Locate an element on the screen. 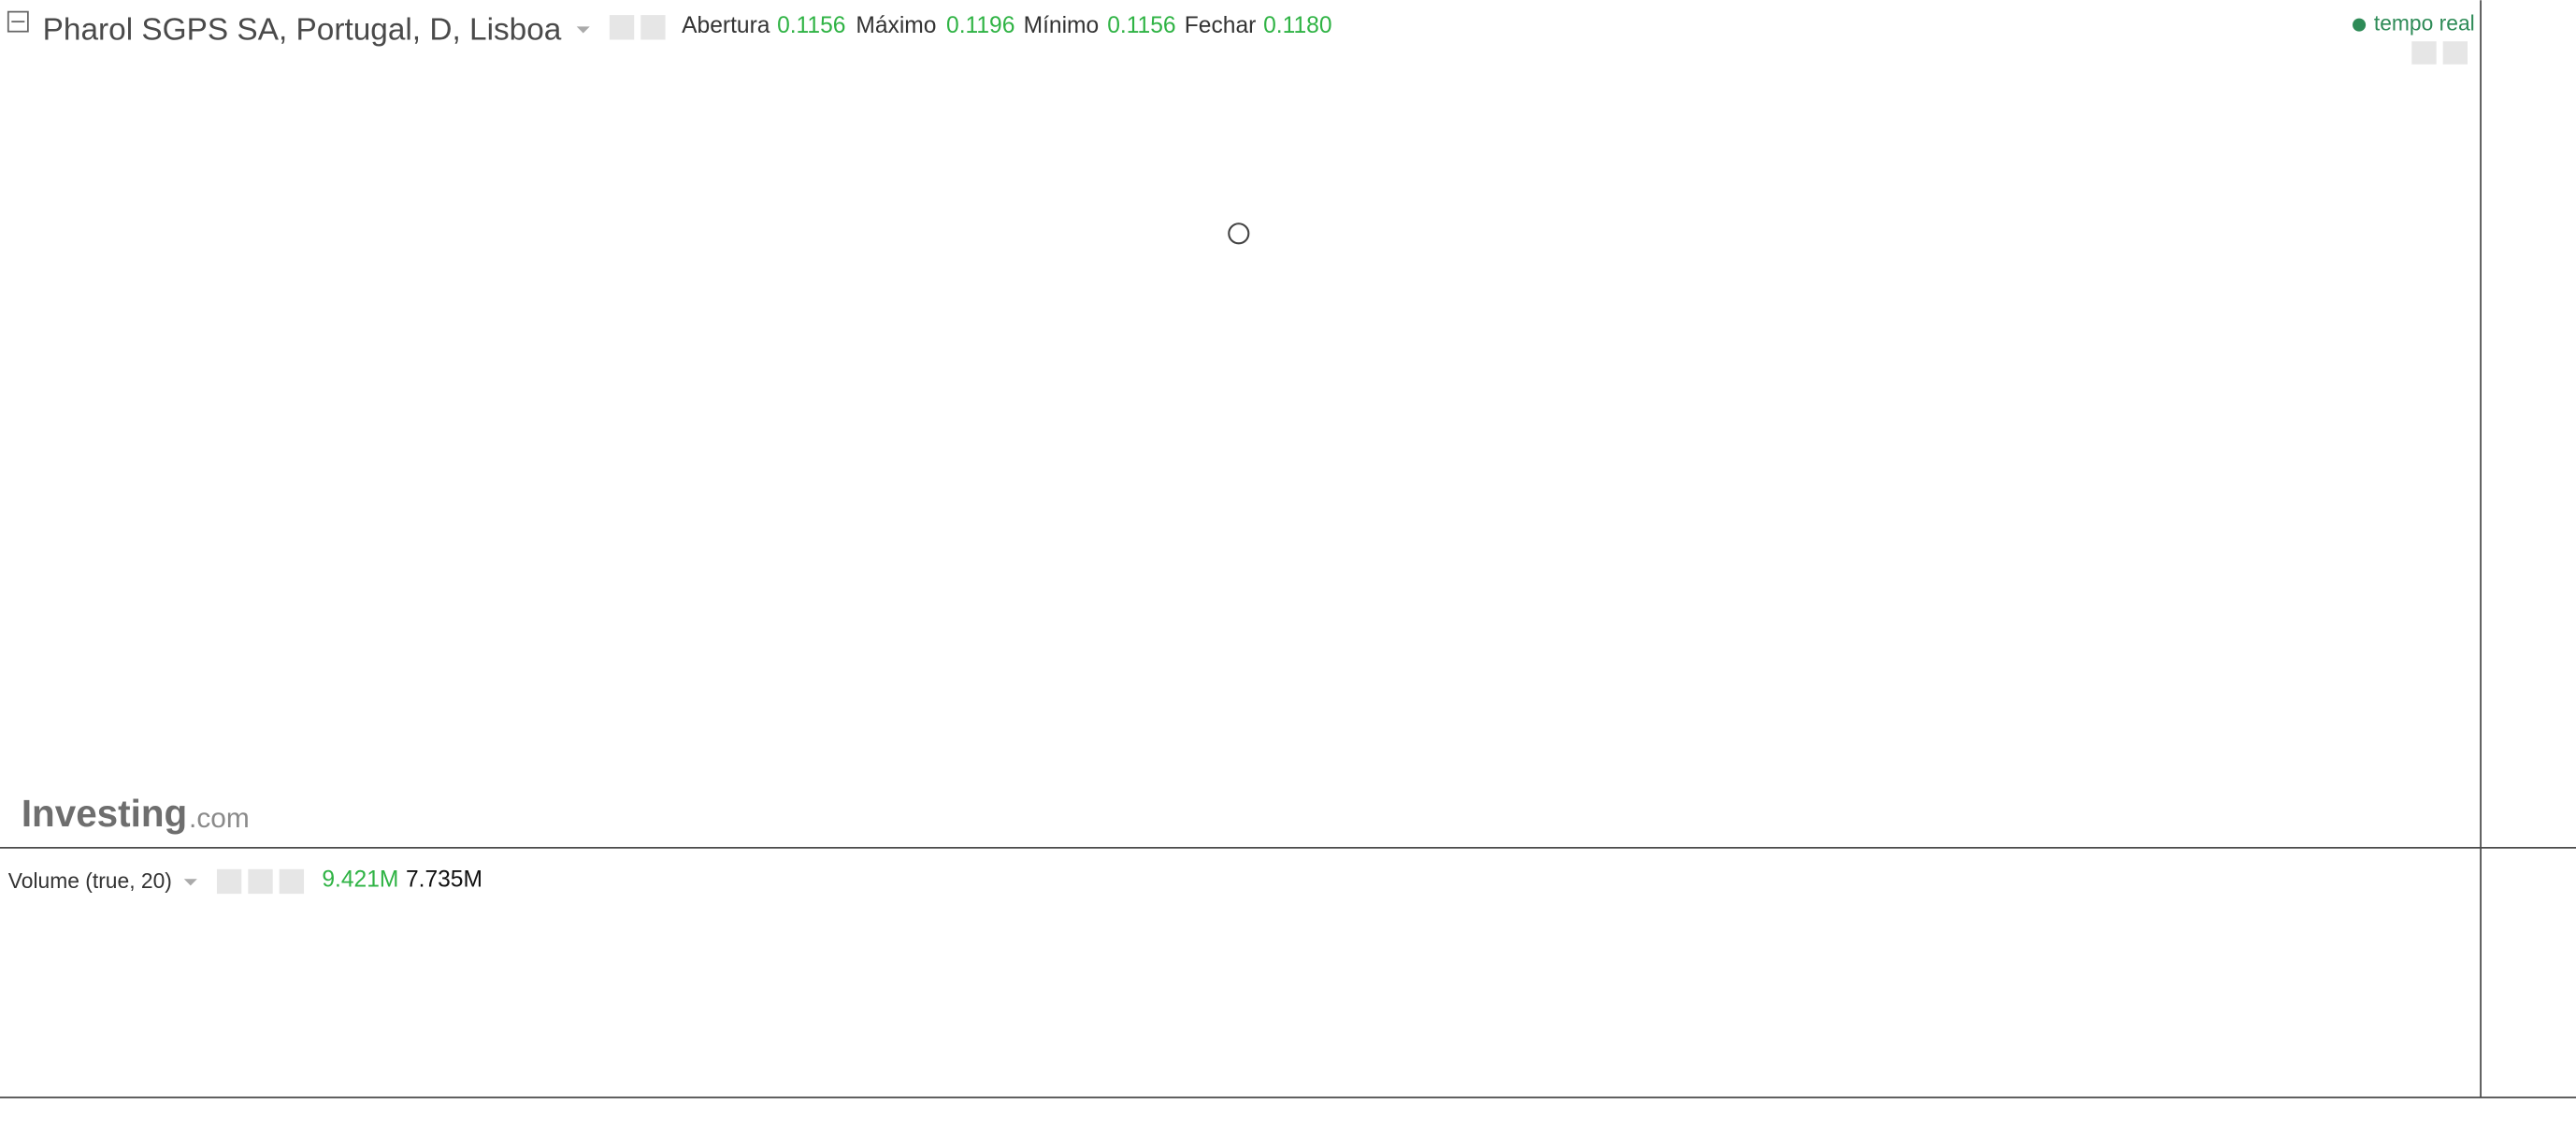 The width and height of the screenshot is (2576, 1147). open-value: 0.1156 is located at coordinates (811, 25).